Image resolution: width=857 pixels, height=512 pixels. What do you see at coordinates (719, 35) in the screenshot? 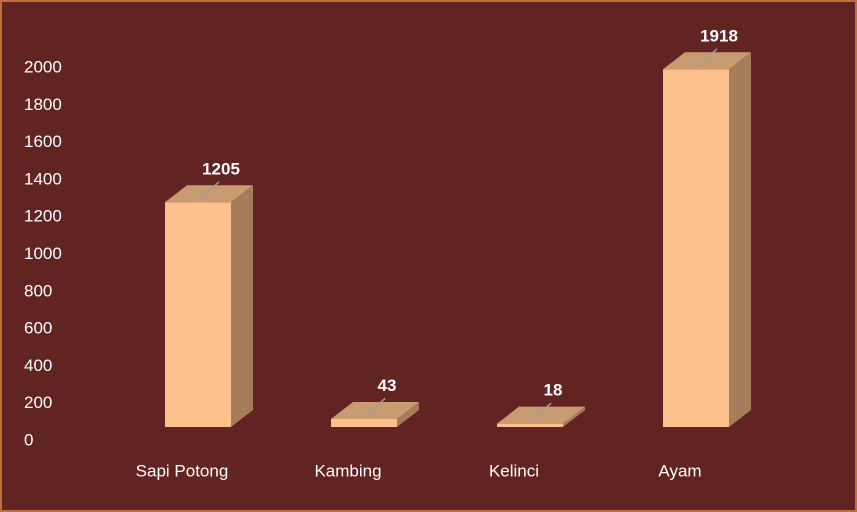
I see `data-label: 1918` at bounding box center [719, 35].